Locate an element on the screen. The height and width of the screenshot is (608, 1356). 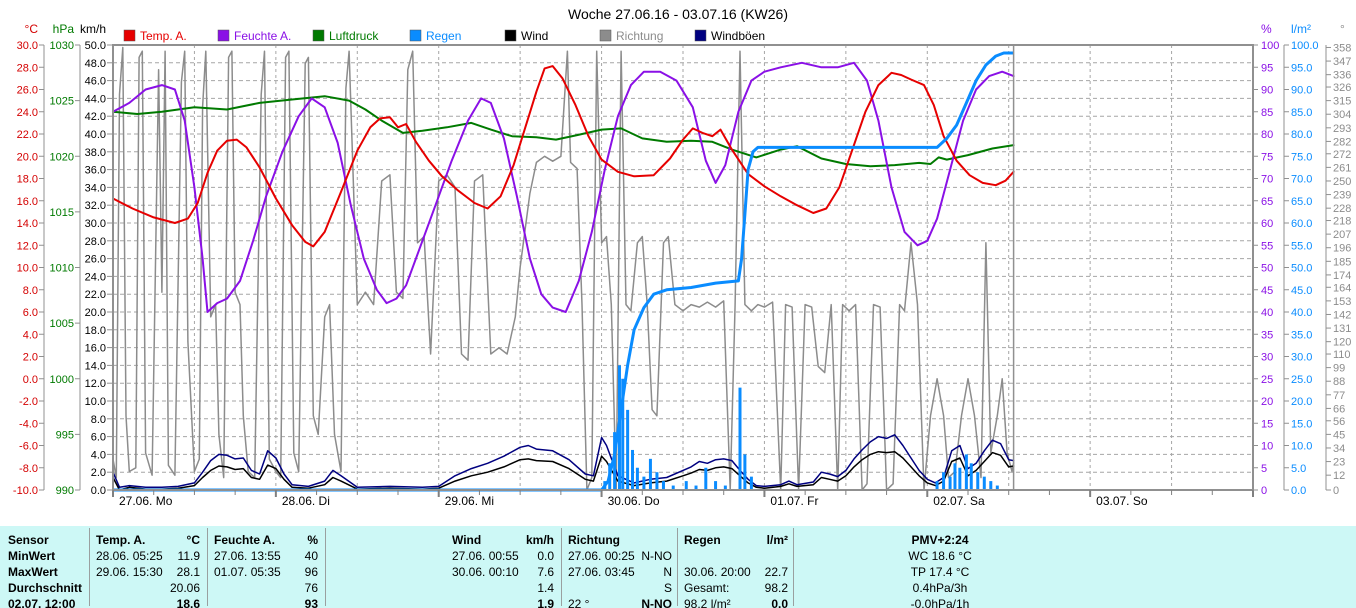
axis-label-temp: 18.0 is located at coordinates (27, 180).